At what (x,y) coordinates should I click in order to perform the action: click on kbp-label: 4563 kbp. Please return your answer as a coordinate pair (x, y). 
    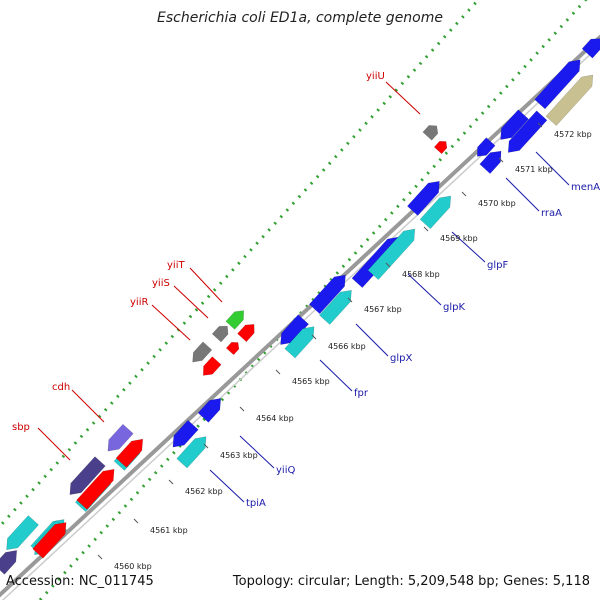
    Looking at the image, I should click on (239, 455).